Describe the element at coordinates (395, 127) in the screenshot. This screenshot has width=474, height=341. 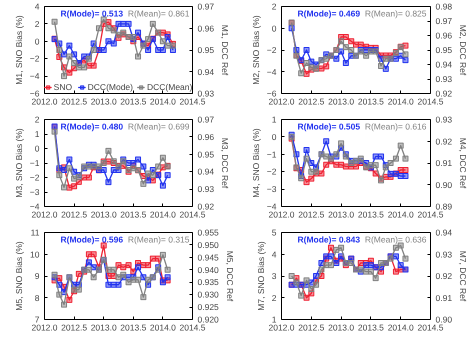
I see `annotation: R(Mean)= 0.616` at that location.